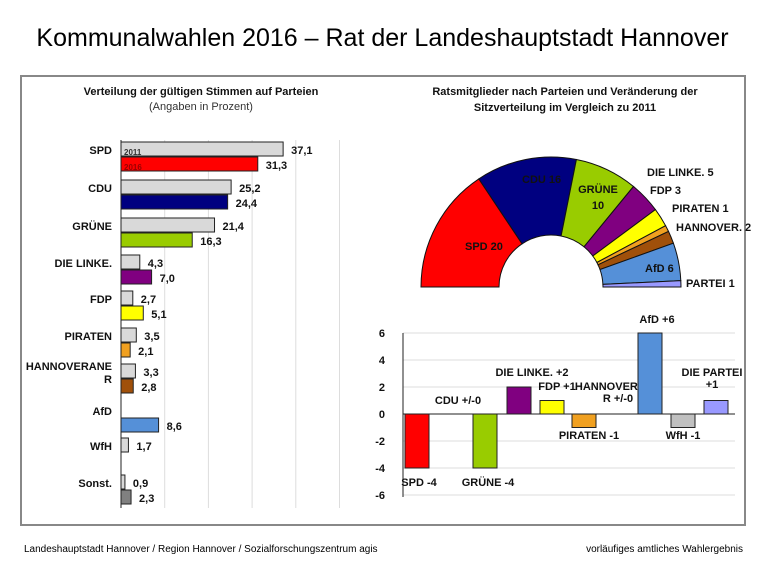  What do you see at coordinates (712, 385) in the screenshot?
I see `change-label: +1` at bounding box center [712, 385].